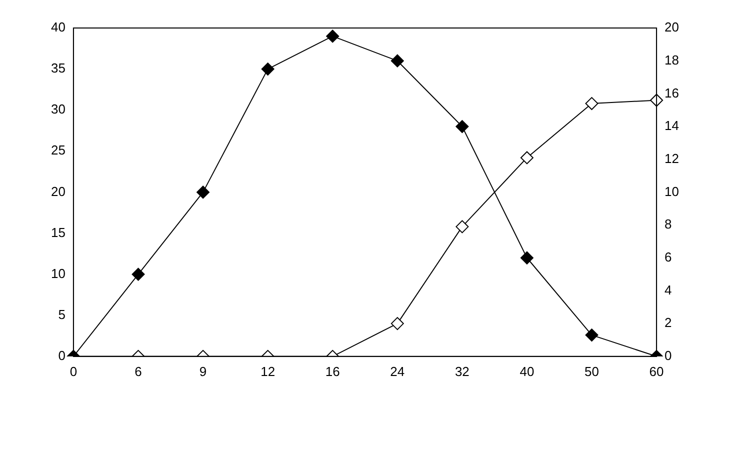 Image resolution: width=750 pixels, height=451 pixels. What do you see at coordinates (138, 371) in the screenshot?
I see `x-tick-label: 6` at bounding box center [138, 371].